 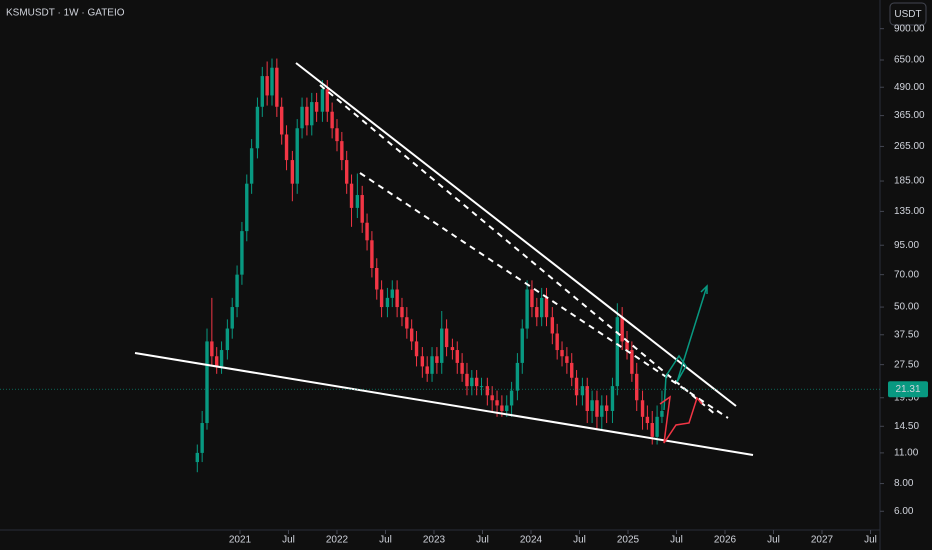 What do you see at coordinates (906, 274) in the screenshot?
I see `y-tick-label: 70.00` at bounding box center [906, 274].